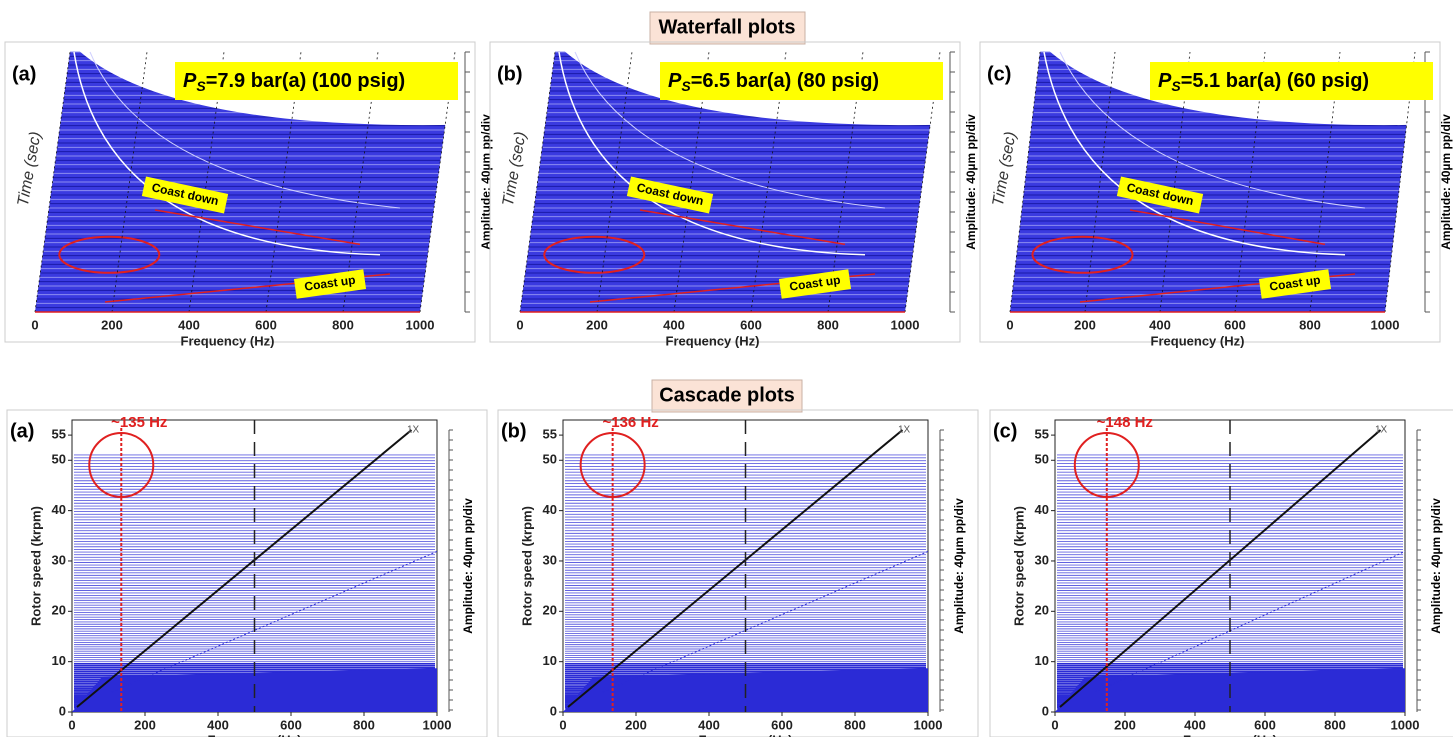  Describe the element at coordinates (630, 422) in the screenshot. I see `reference-label: ~136 Hz` at that location.